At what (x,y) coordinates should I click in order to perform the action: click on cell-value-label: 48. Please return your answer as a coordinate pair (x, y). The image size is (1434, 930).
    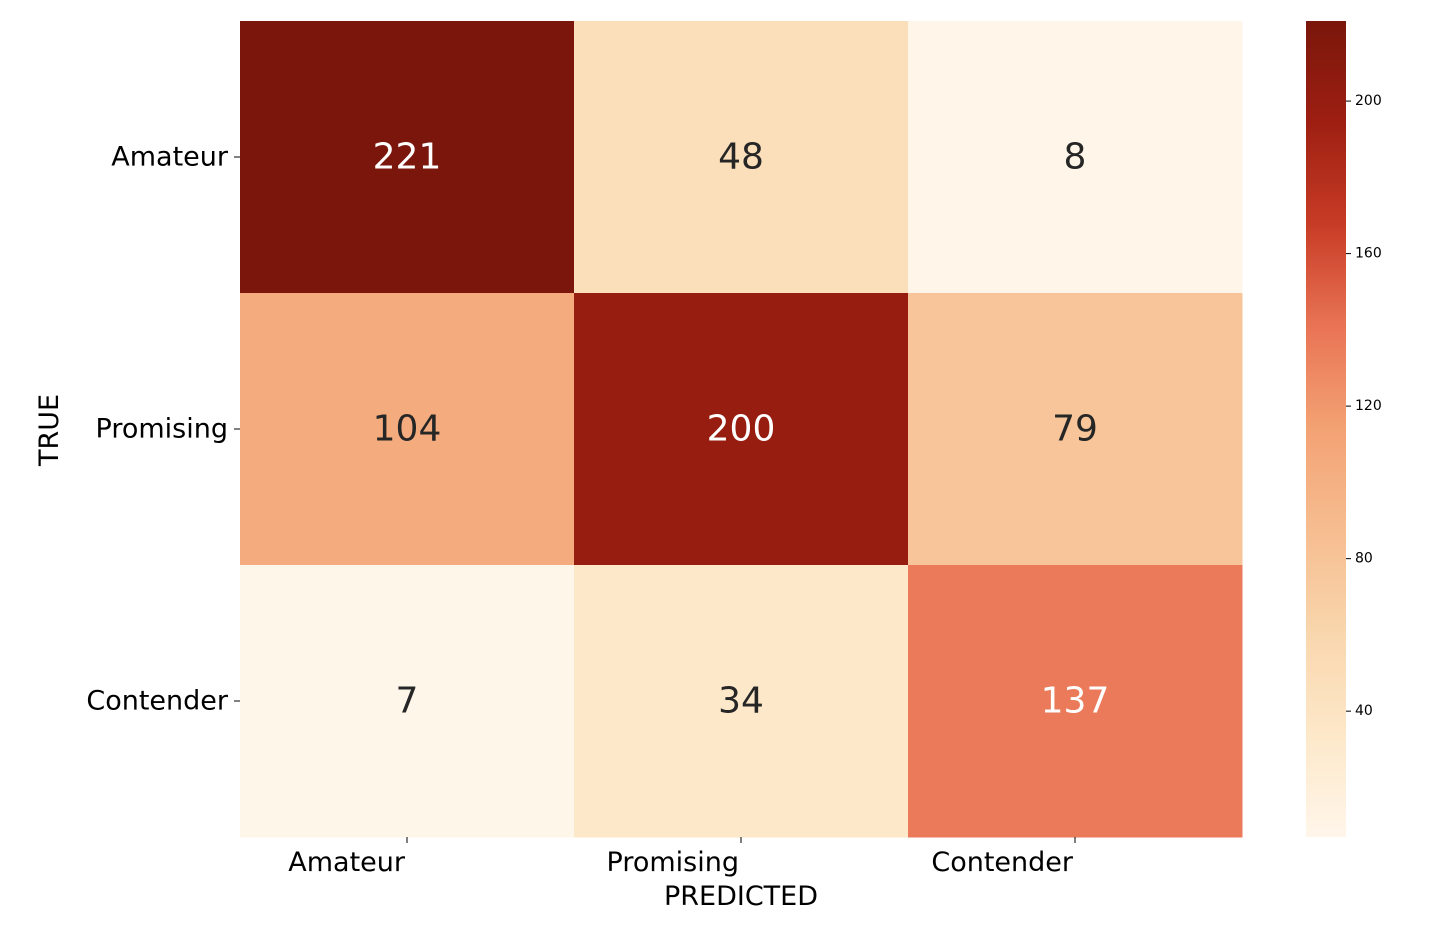
    Looking at the image, I should click on (741, 157).